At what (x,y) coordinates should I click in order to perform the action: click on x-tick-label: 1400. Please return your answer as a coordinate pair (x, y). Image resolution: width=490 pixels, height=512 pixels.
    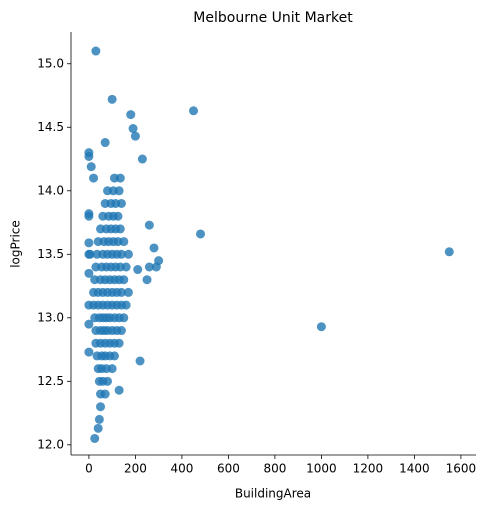
    Looking at the image, I should click on (414, 469).